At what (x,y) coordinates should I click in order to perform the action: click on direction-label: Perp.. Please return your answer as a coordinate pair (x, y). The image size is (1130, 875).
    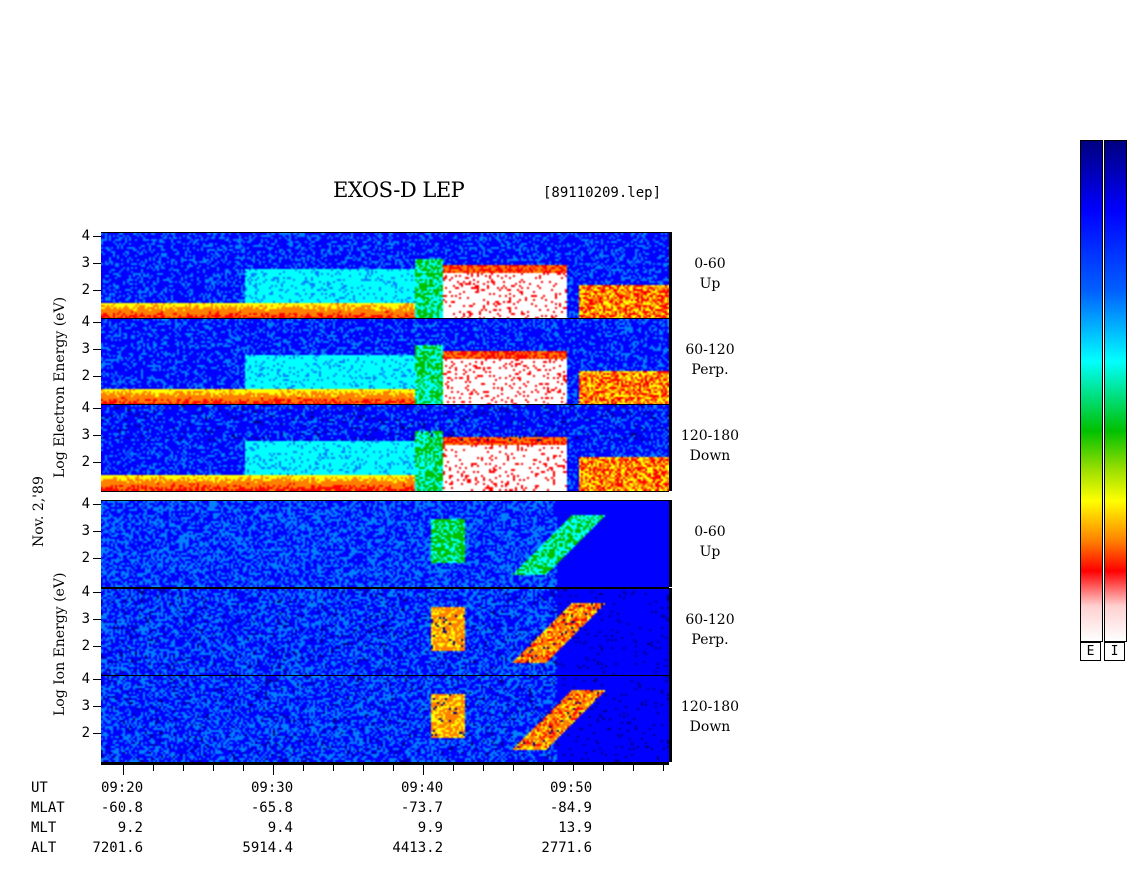
    Looking at the image, I should click on (710, 370).